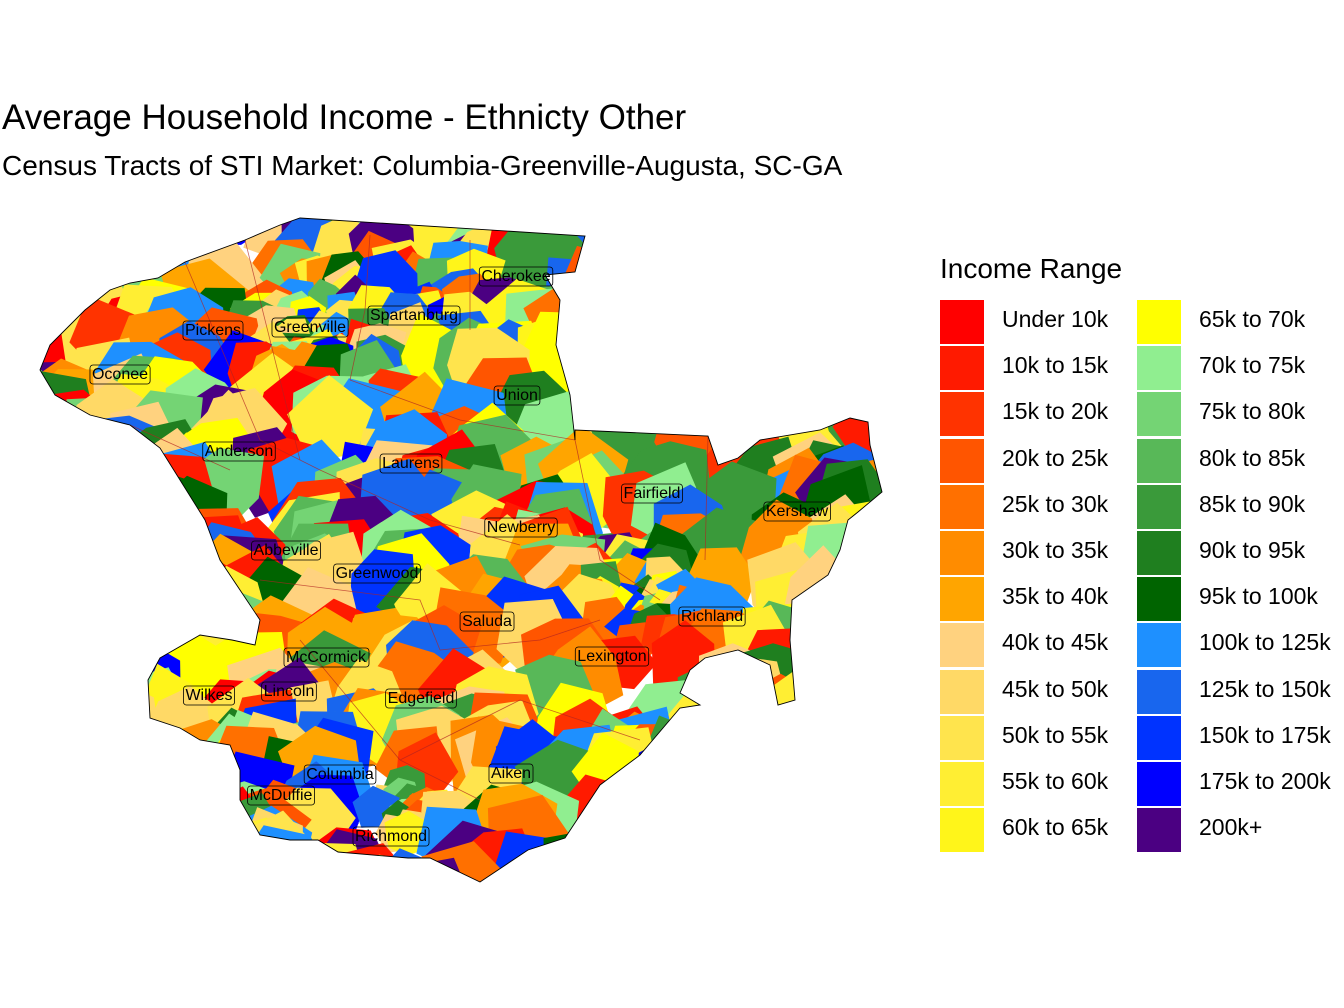  Describe the element at coordinates (120, 374) in the screenshot. I see `county-label: Oconee` at that location.